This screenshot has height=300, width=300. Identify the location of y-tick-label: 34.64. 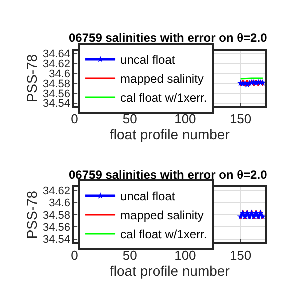
(56, 54).